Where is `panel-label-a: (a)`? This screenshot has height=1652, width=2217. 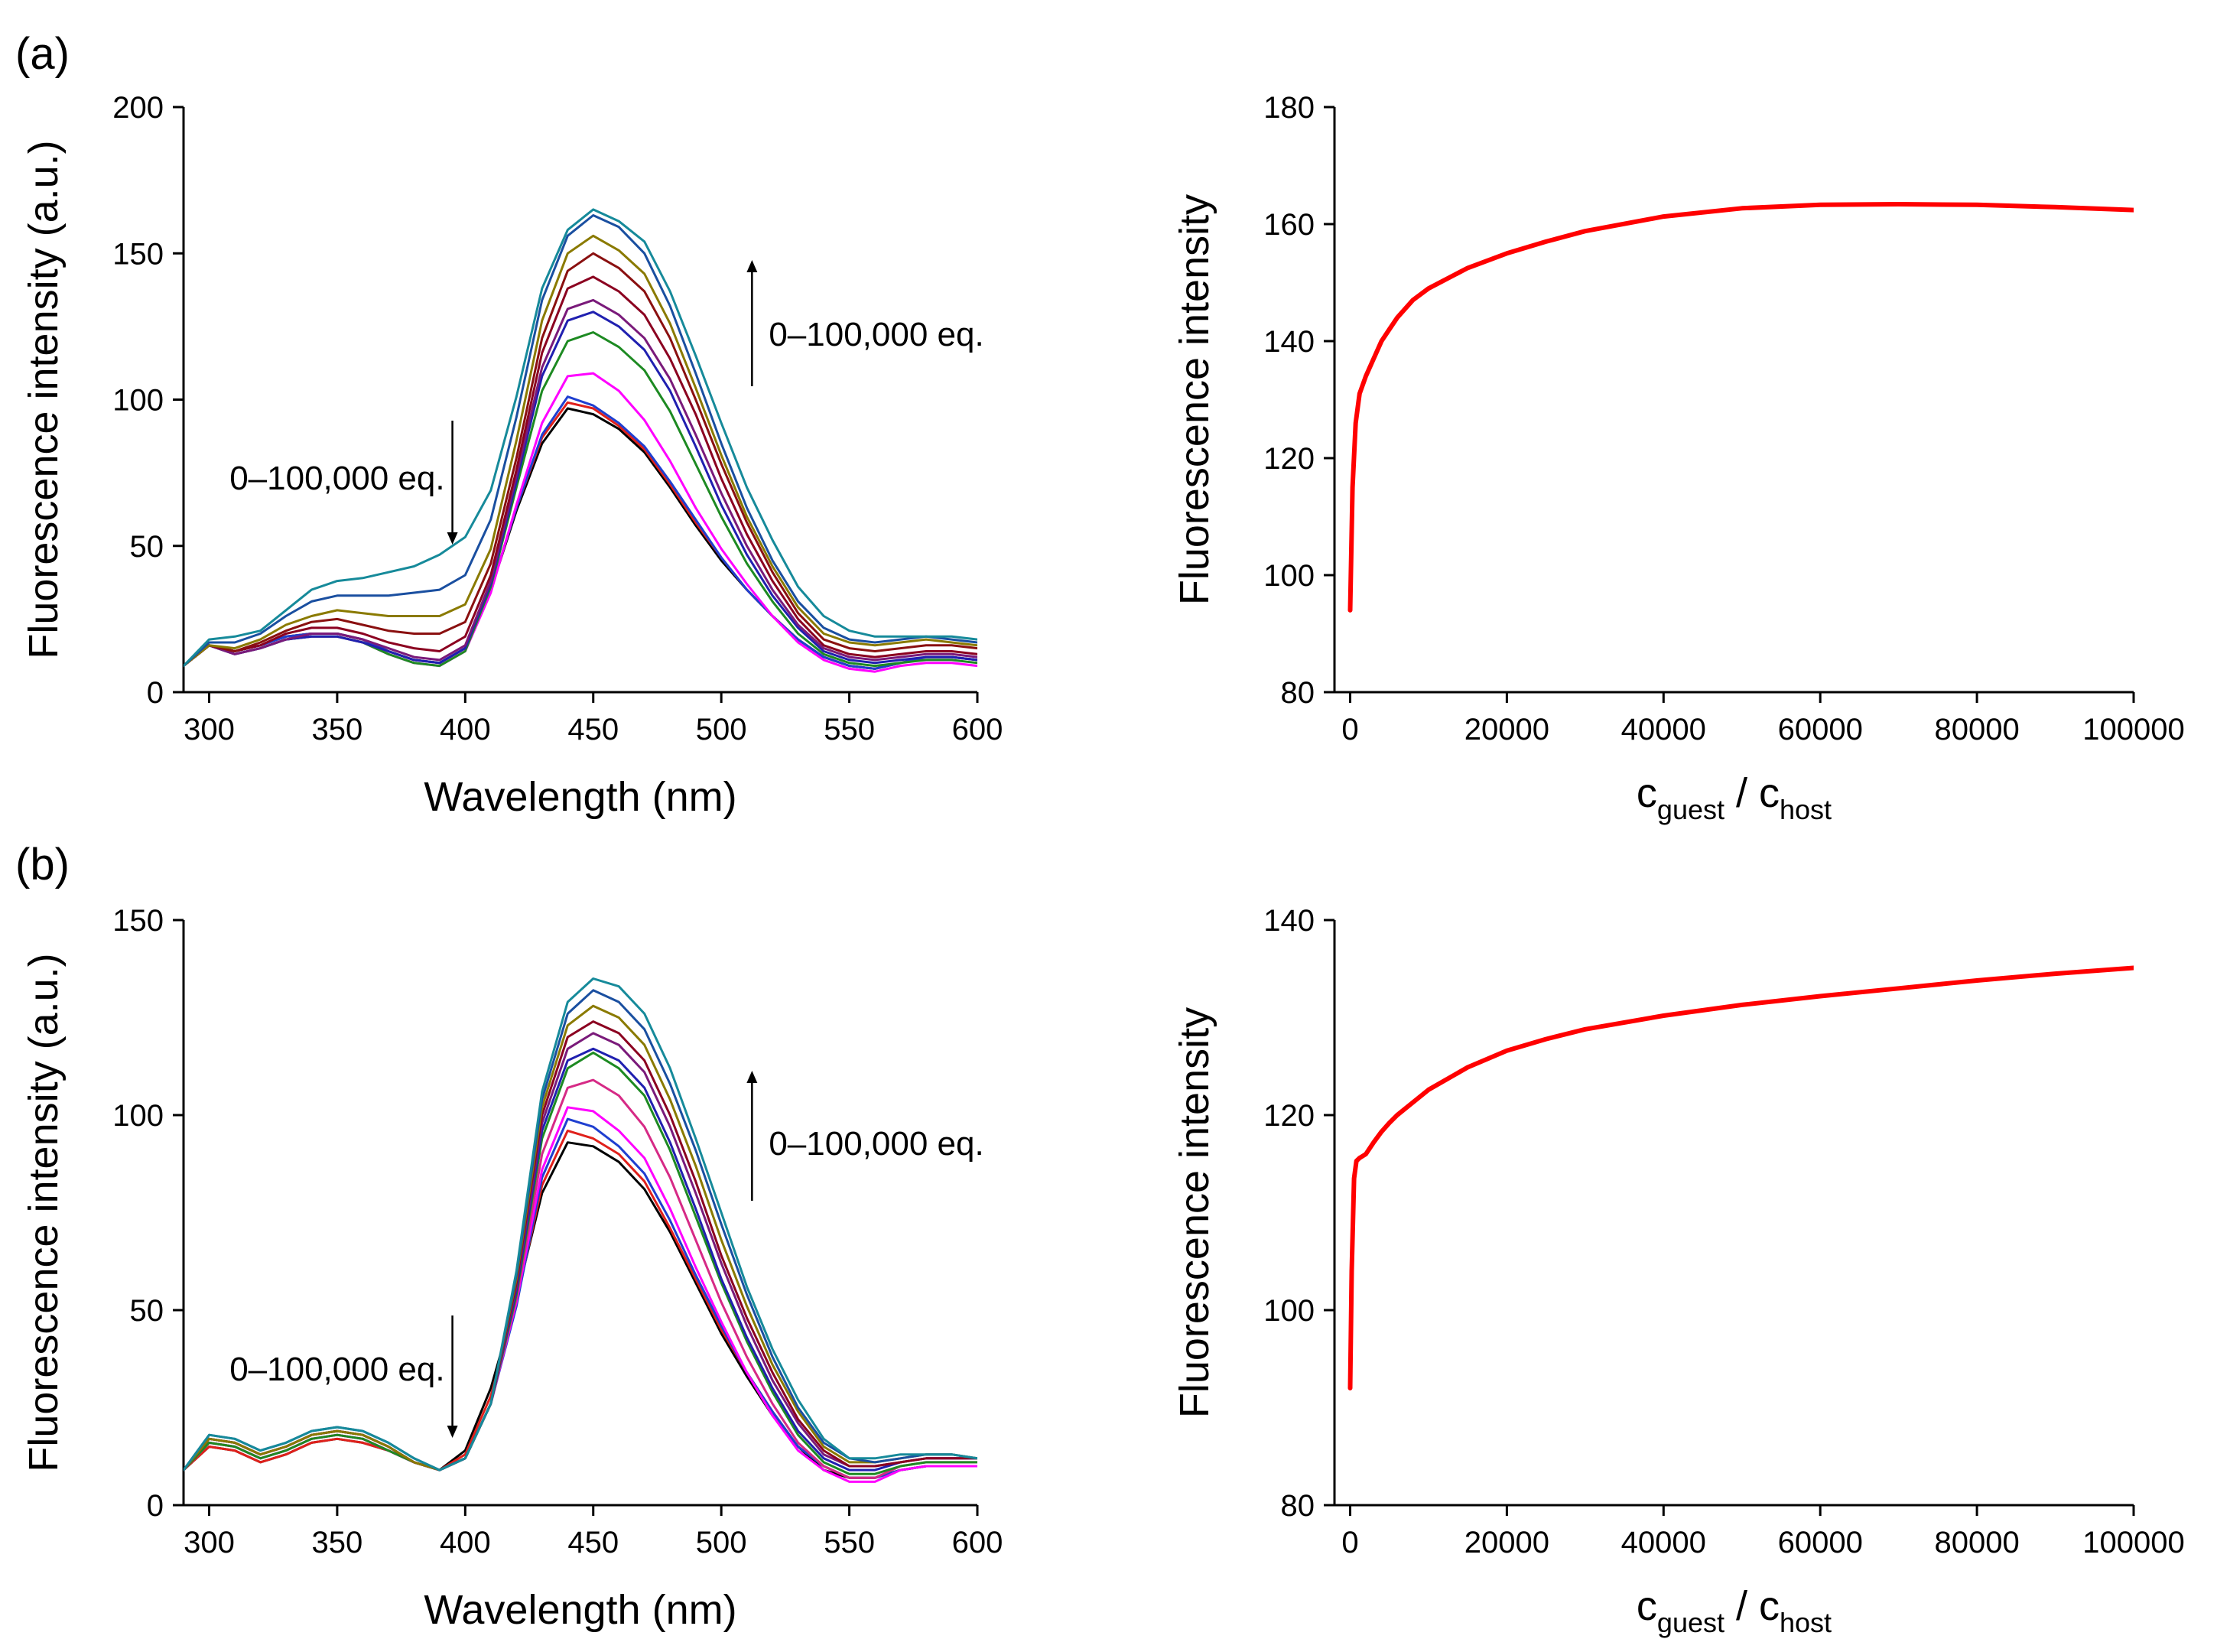 panel-label-a: (a) is located at coordinates (42, 54).